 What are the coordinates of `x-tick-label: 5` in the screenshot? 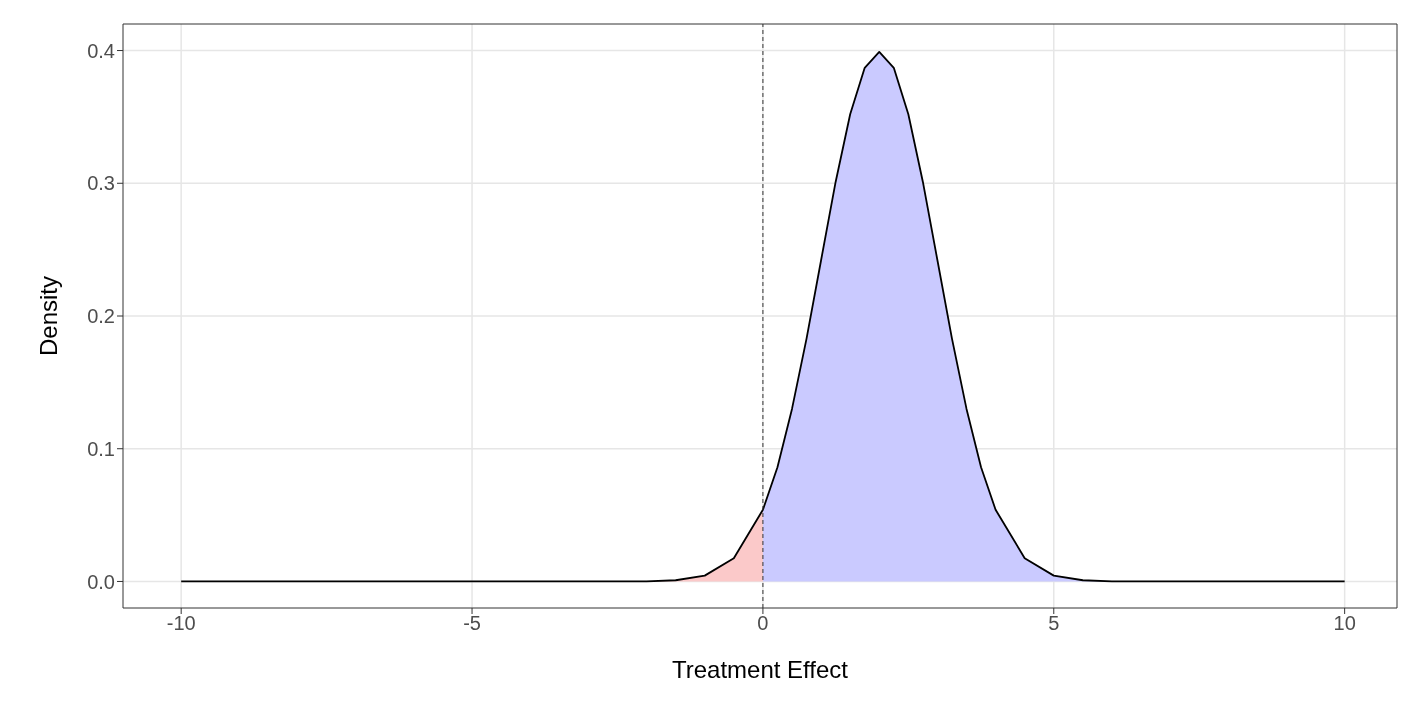 It's located at (1054, 623).